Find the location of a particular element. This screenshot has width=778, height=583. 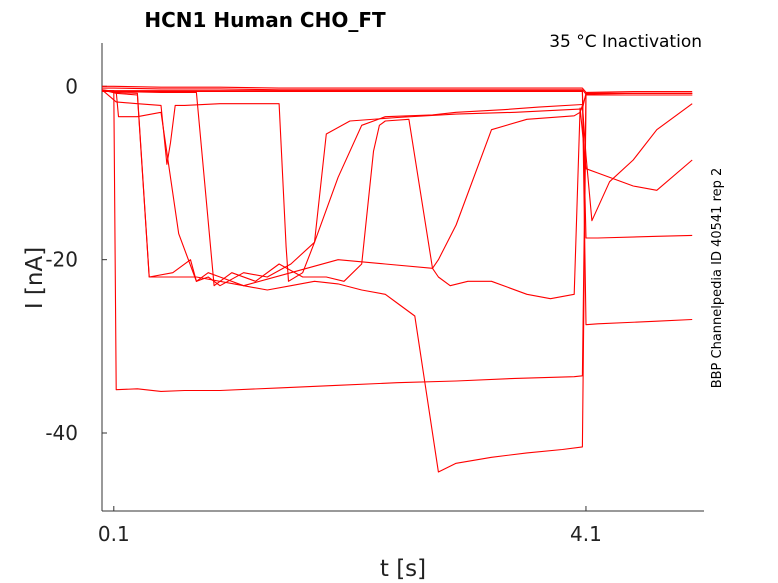

chart-title: HCN1 Human CHO_FT is located at coordinates (265, 20).